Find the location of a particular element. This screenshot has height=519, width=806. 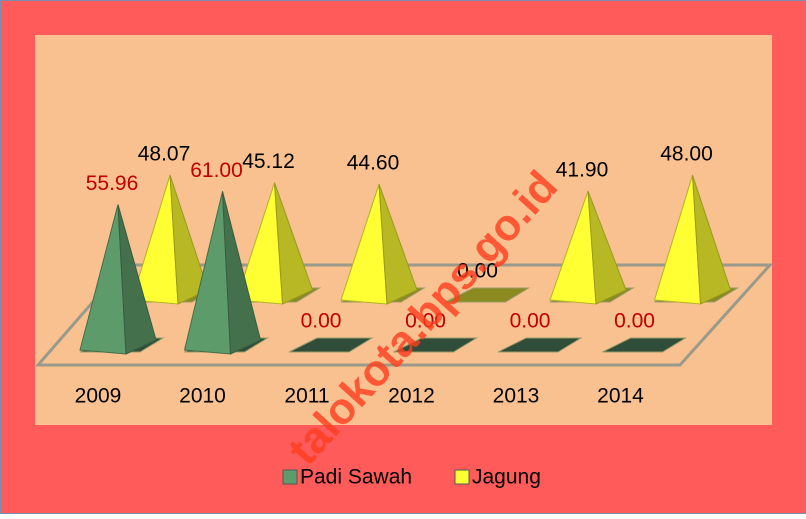

legend-label: Jagung is located at coordinates (506, 477).